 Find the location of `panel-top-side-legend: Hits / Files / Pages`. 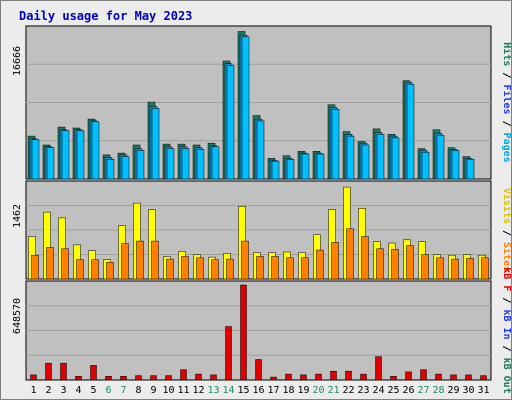

panel-top-side-legend: Hits / Files / Pages is located at coordinates (506, 102).